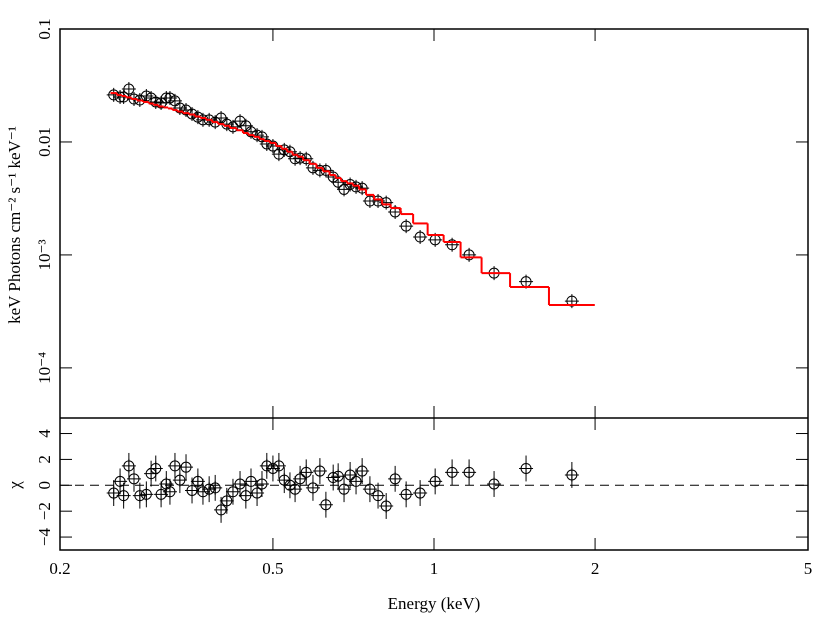 This screenshot has height=617, width=830. Describe the element at coordinates (434, 568) in the screenshot. I see `x-tick-label: 1` at that location.